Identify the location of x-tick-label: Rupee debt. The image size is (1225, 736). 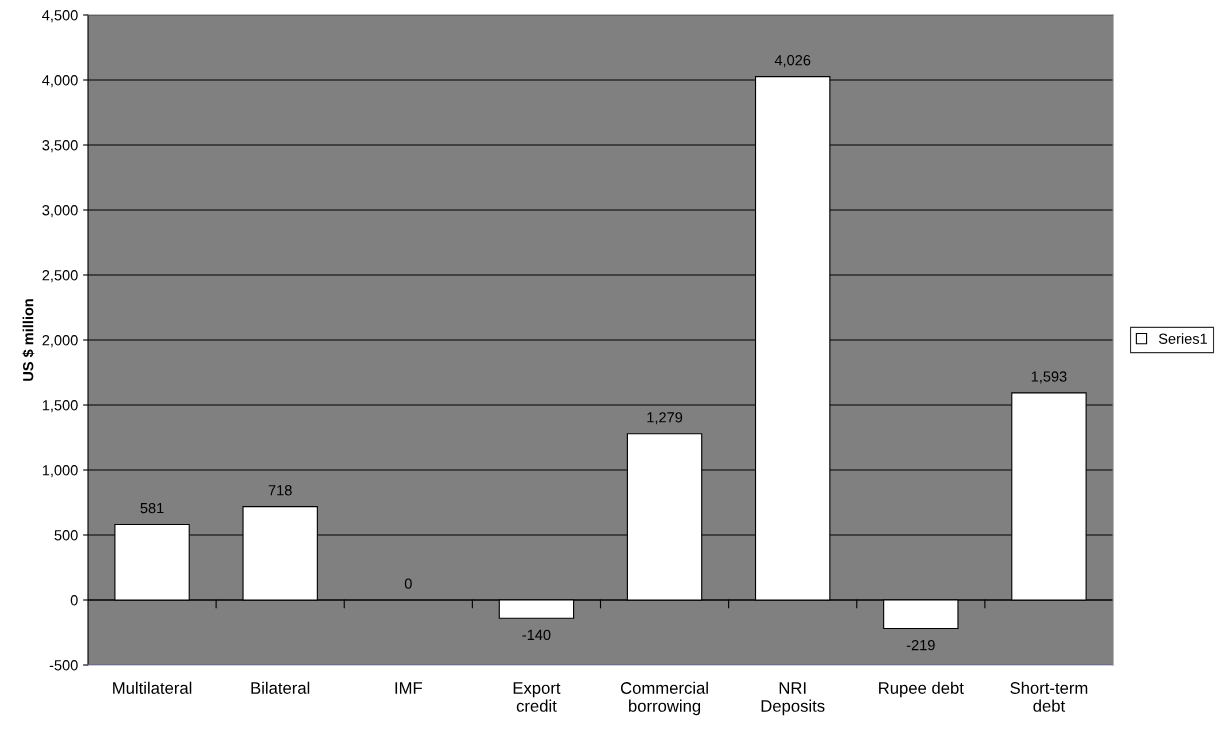
(921, 689).